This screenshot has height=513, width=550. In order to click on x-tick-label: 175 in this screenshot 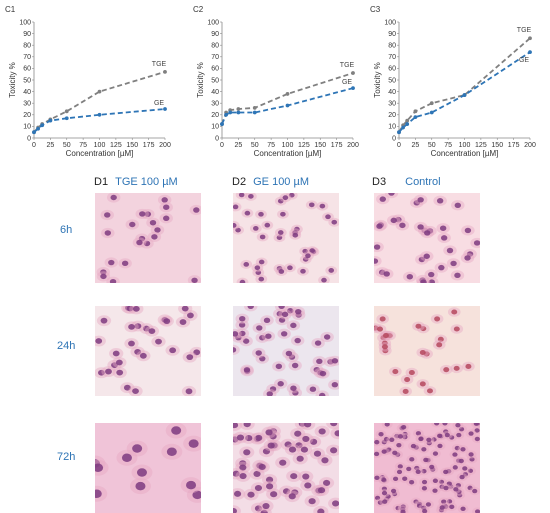, I will do `click(149, 145)`.